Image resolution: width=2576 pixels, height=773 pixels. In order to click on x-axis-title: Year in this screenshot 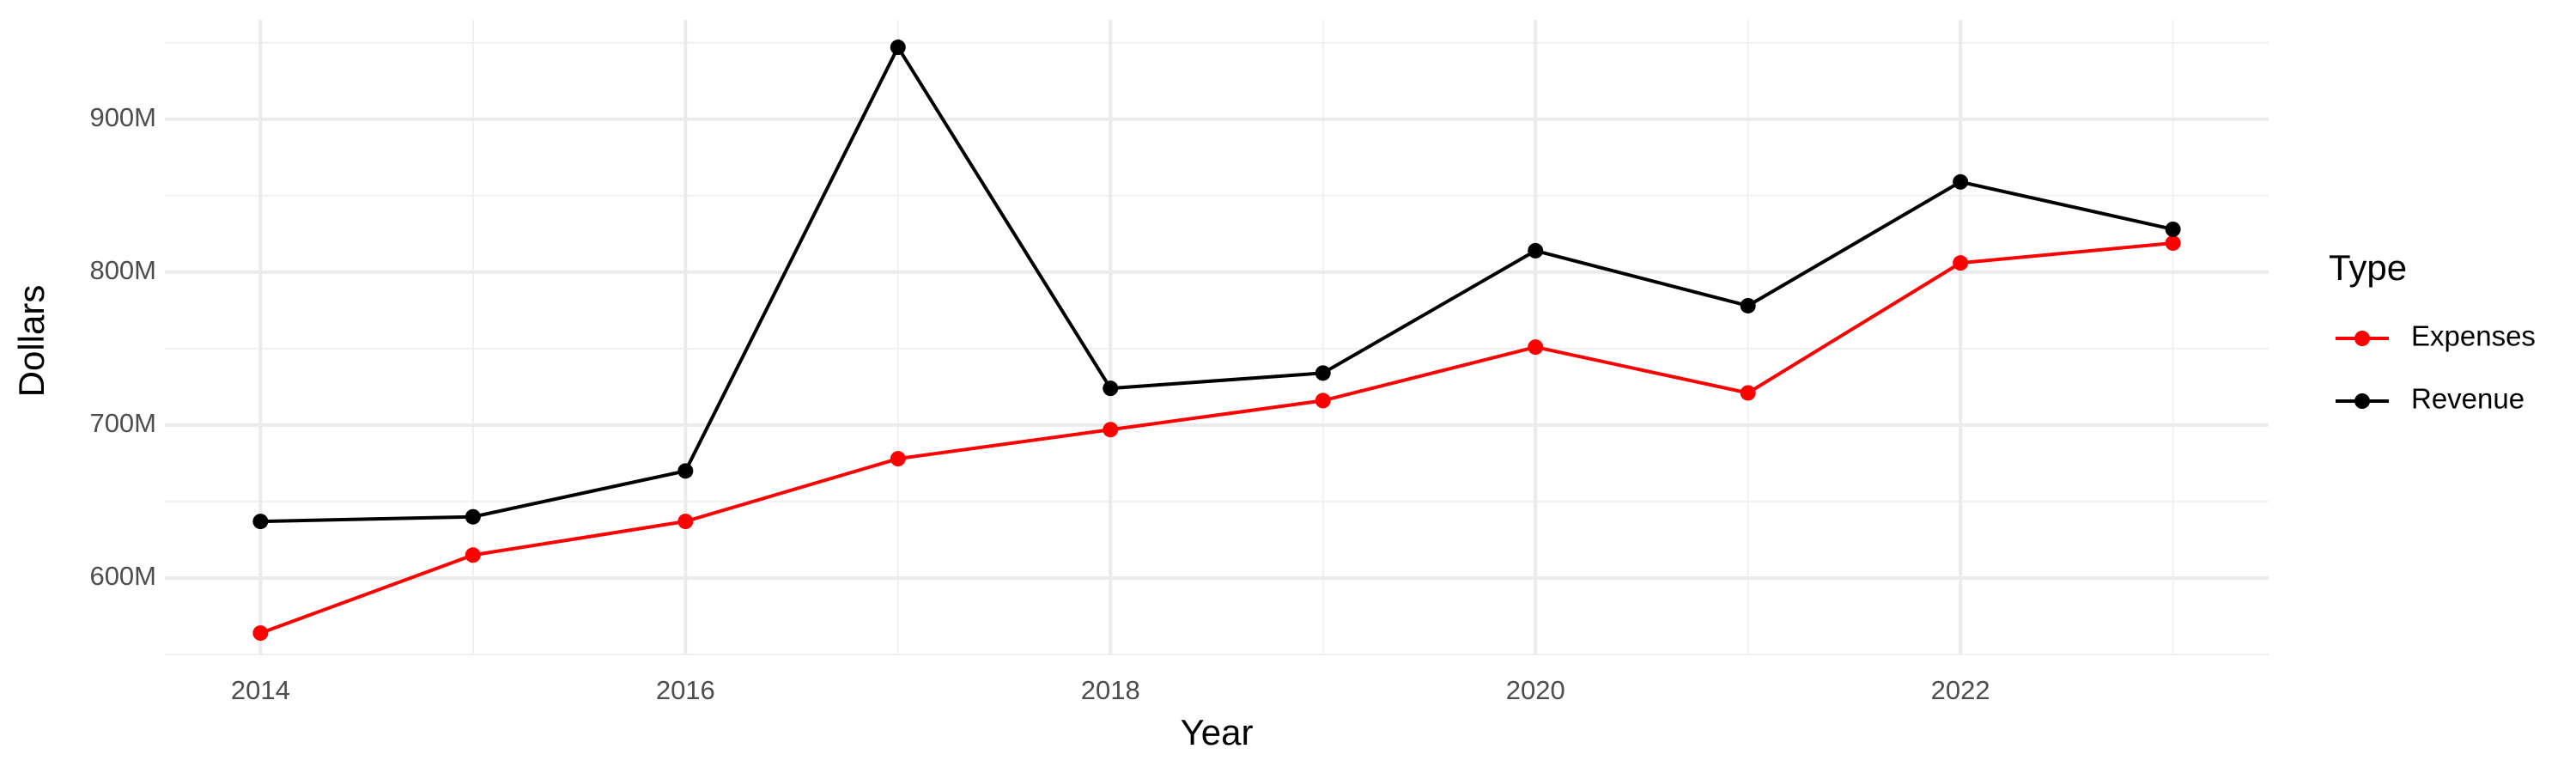, I will do `click(1217, 732)`.